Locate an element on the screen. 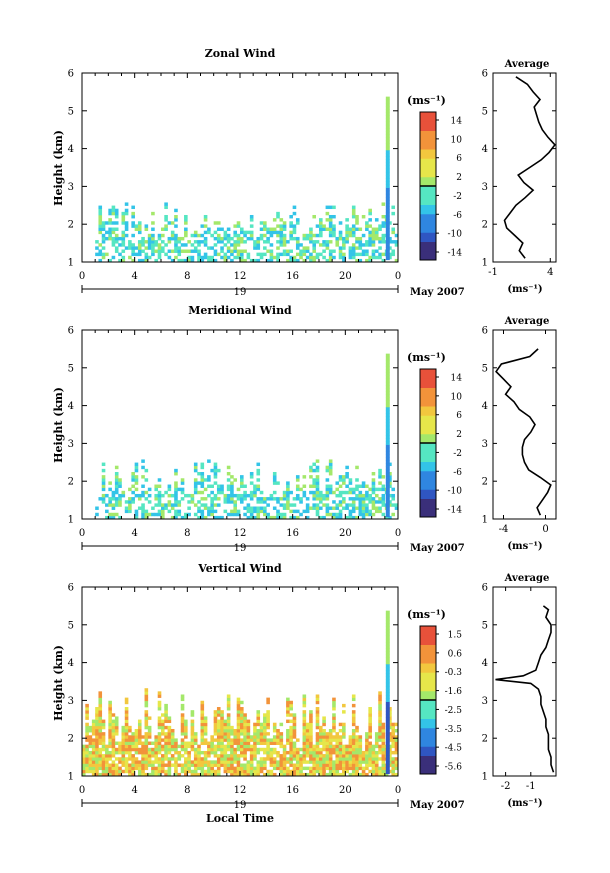  y-tick-label: 6 is located at coordinates (71, 331).